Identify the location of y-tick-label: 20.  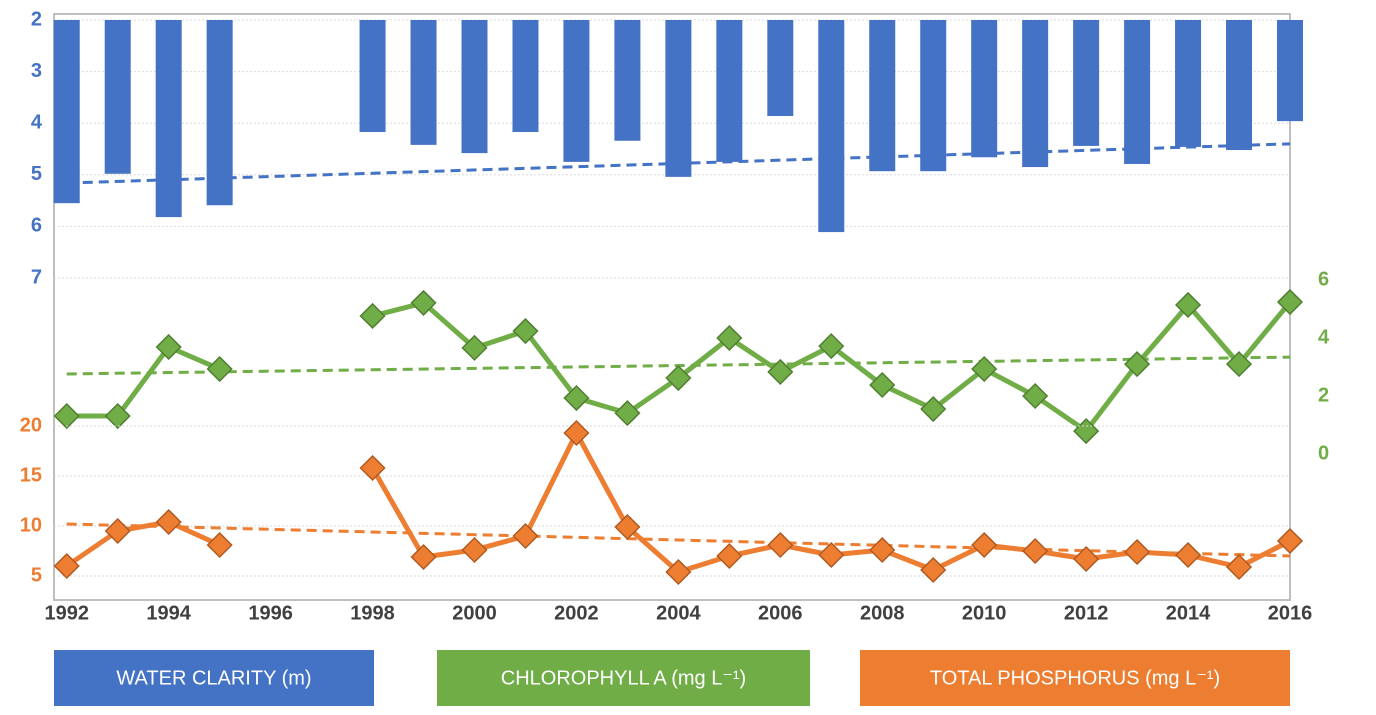
(31, 425).